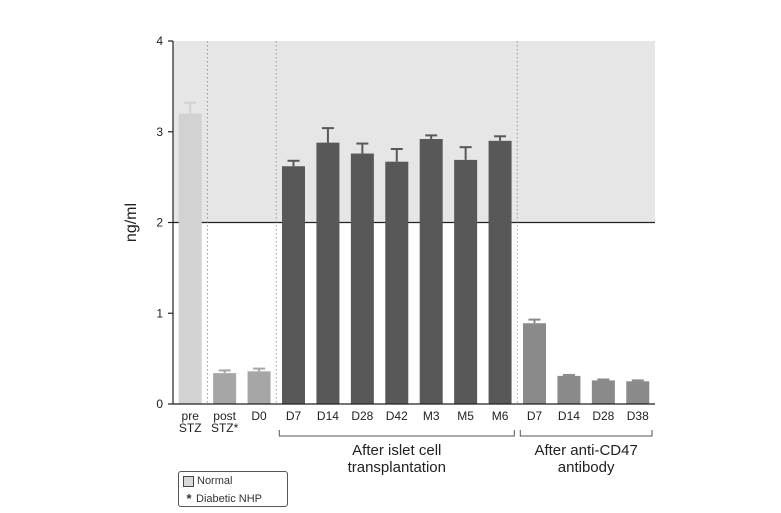 The width and height of the screenshot is (781, 513). I want to click on x-tick-label-3: D7, so click(294, 416).